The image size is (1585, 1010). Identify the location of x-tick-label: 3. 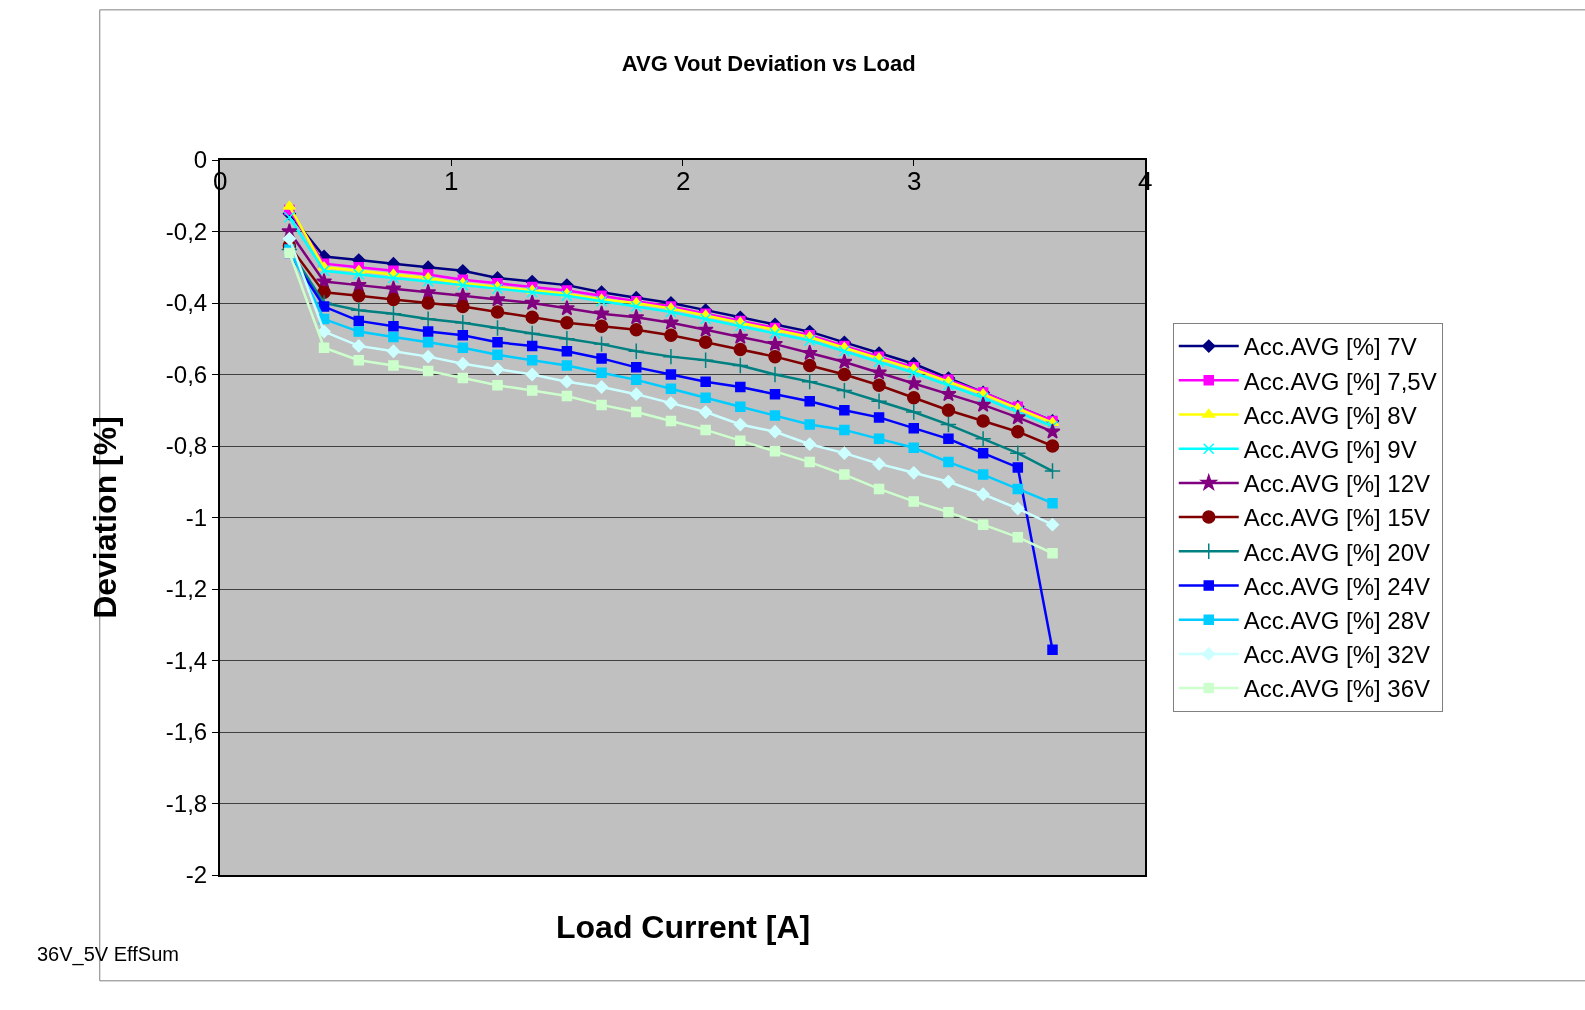
(914, 181).